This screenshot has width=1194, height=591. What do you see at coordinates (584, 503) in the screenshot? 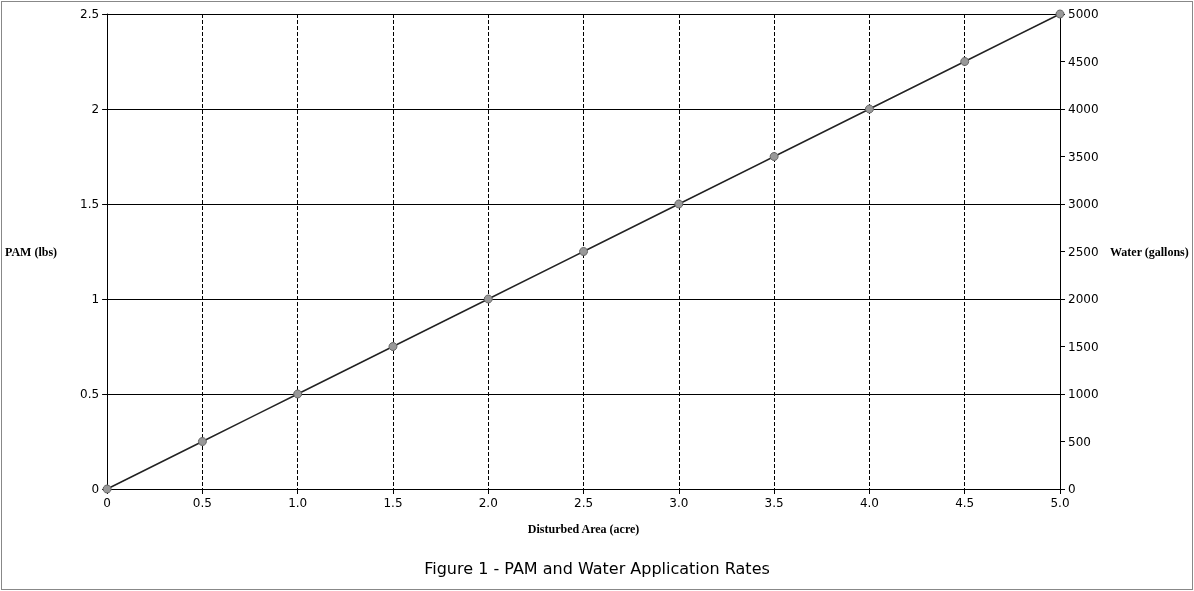
I see `x-tick-label: 2.5` at bounding box center [584, 503].